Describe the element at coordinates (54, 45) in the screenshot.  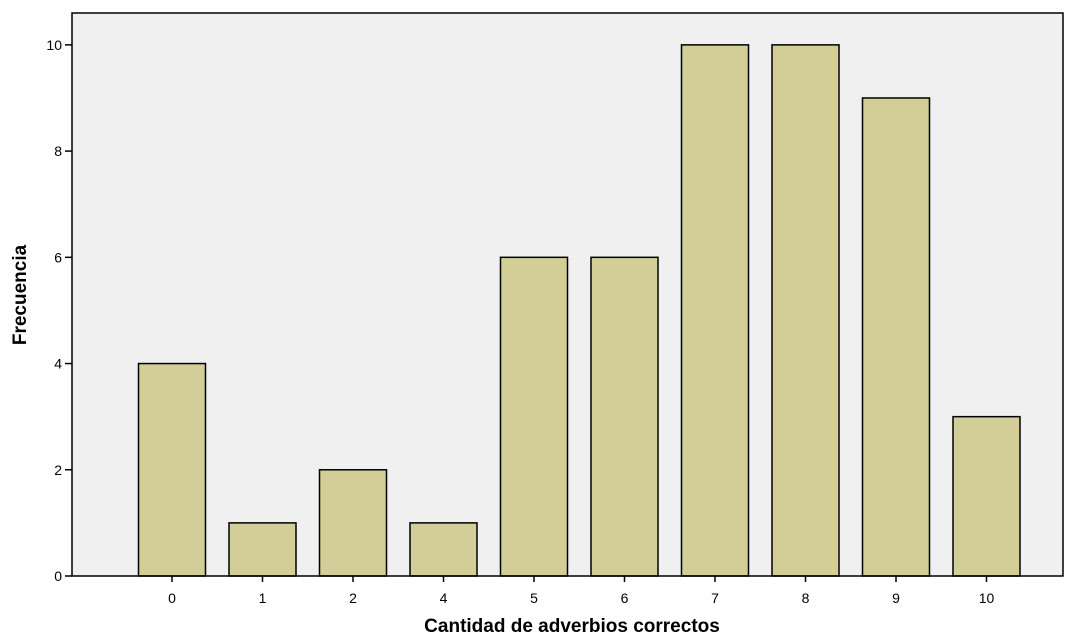
I see `y-tick-label: 10` at that location.